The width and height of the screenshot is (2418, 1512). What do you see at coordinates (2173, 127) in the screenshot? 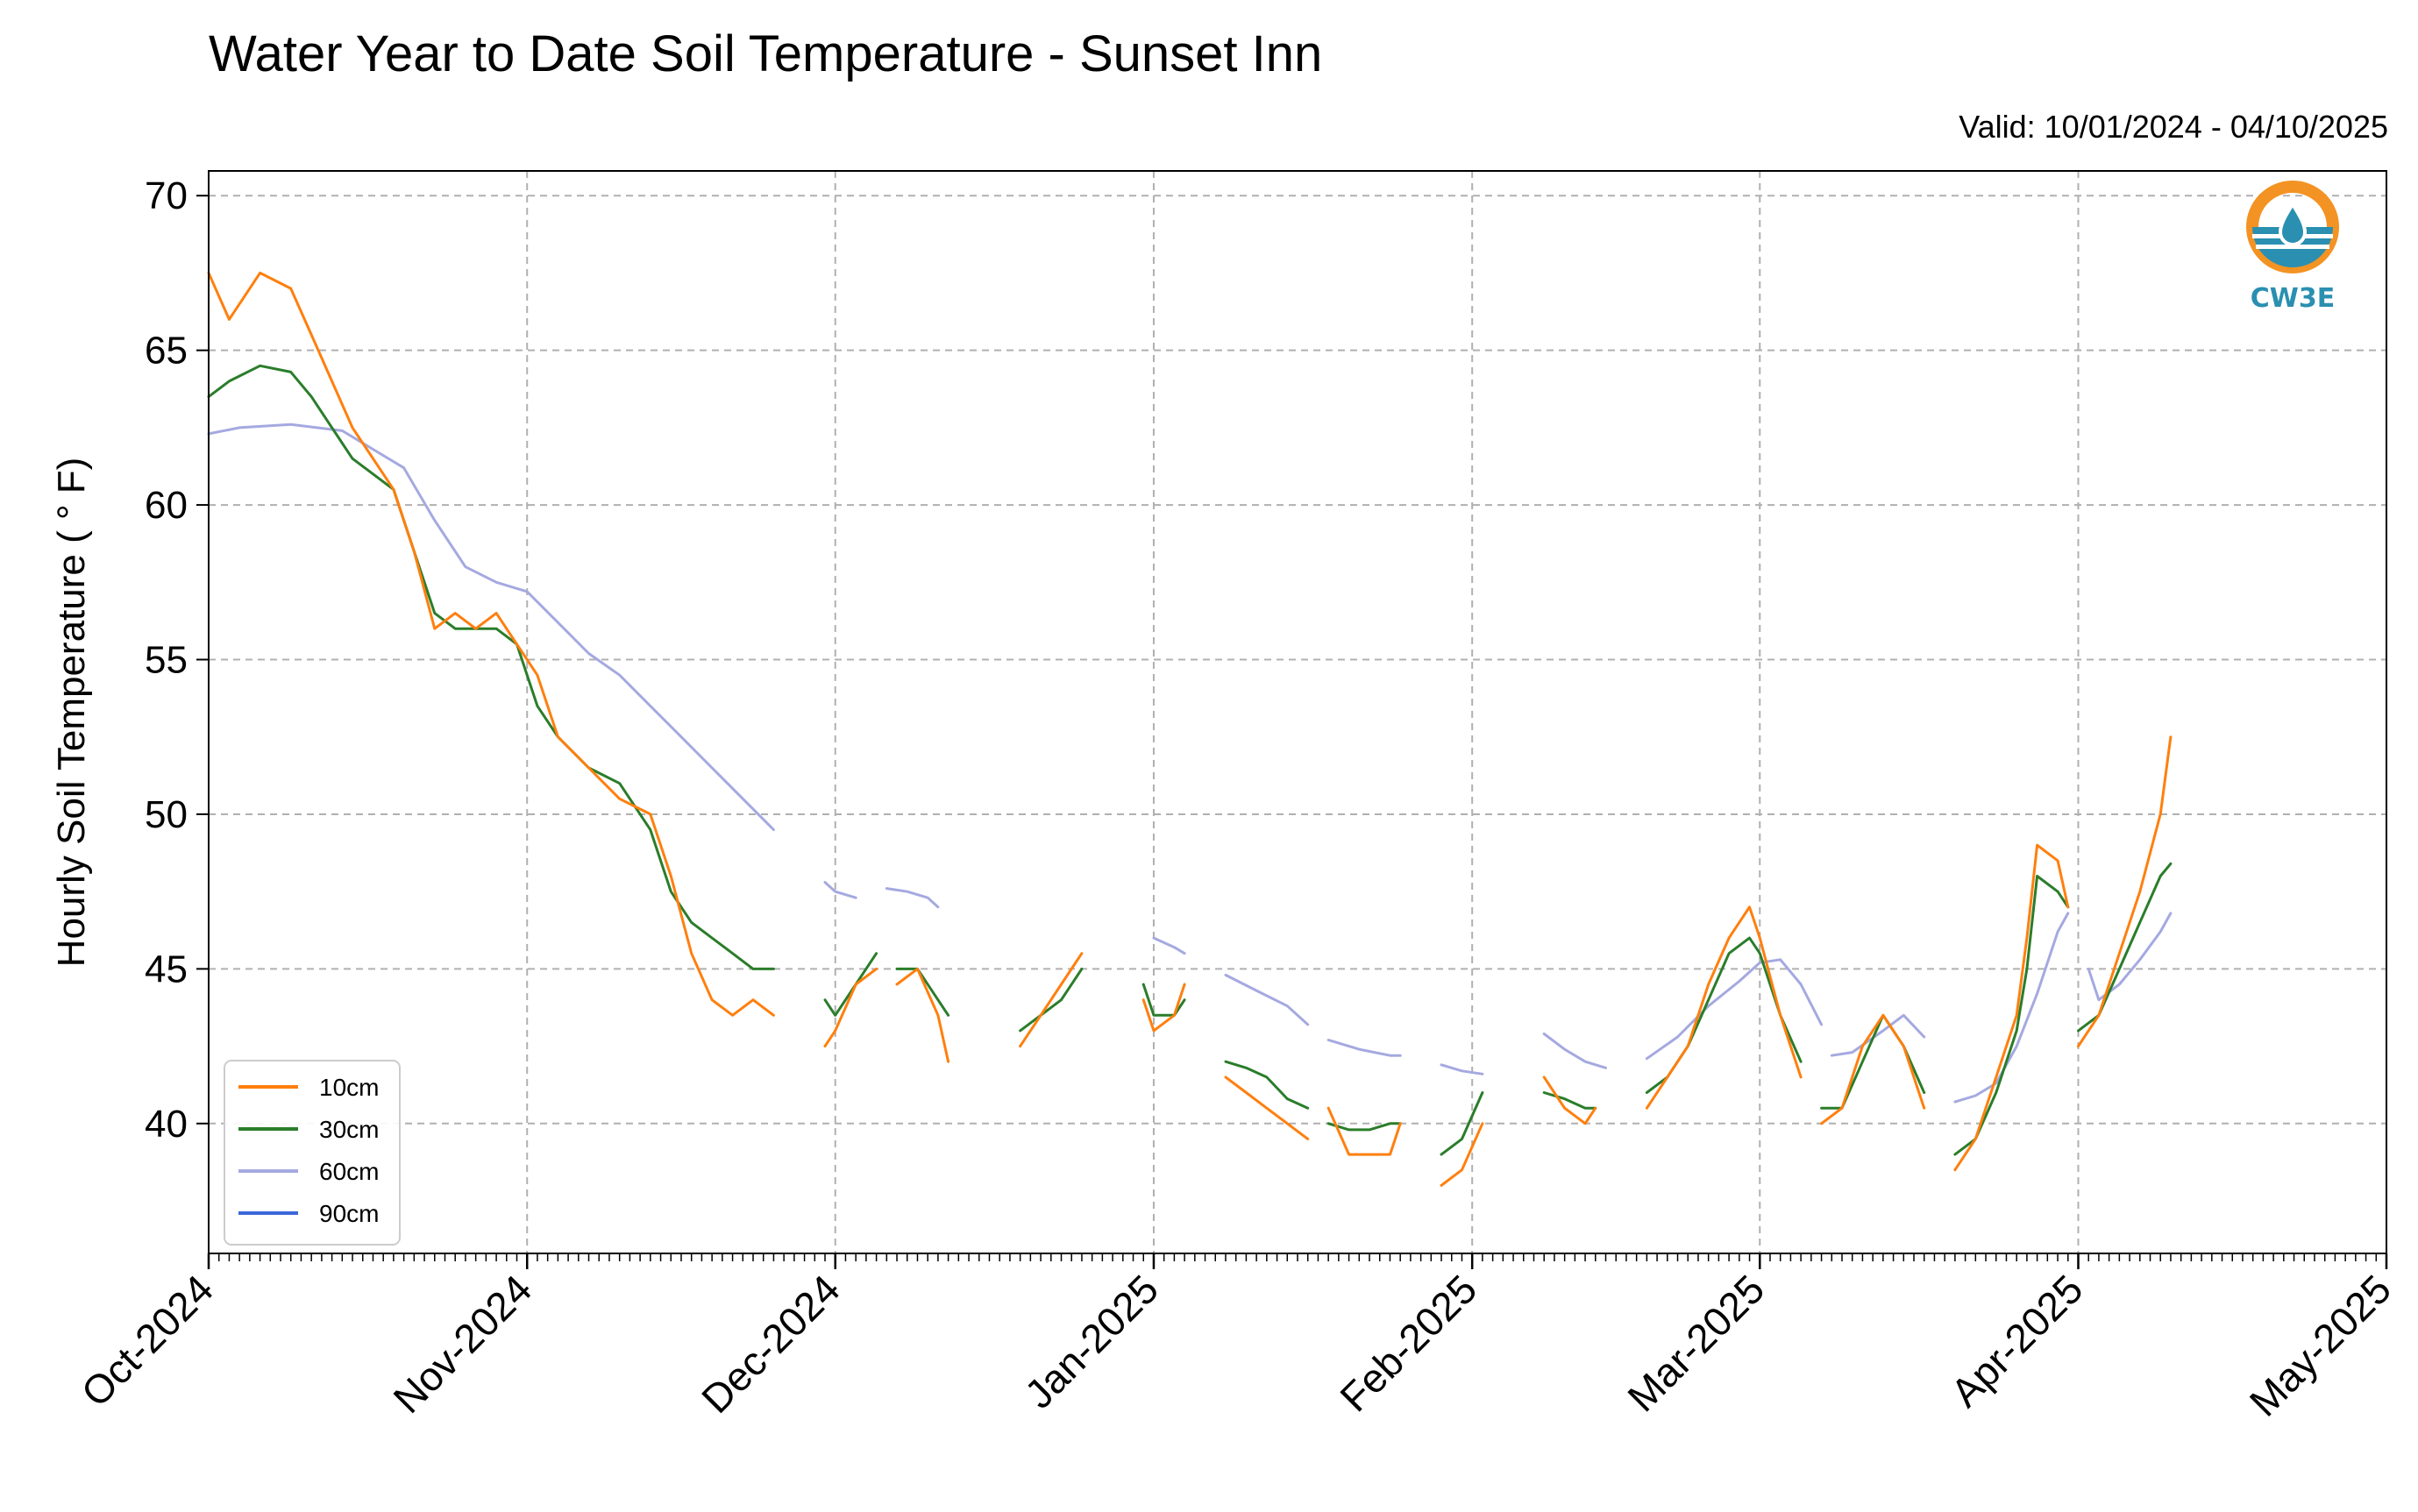
I see `valid-date-range: Valid: 10/01/2024 - 04/10/2025` at bounding box center [2173, 127].